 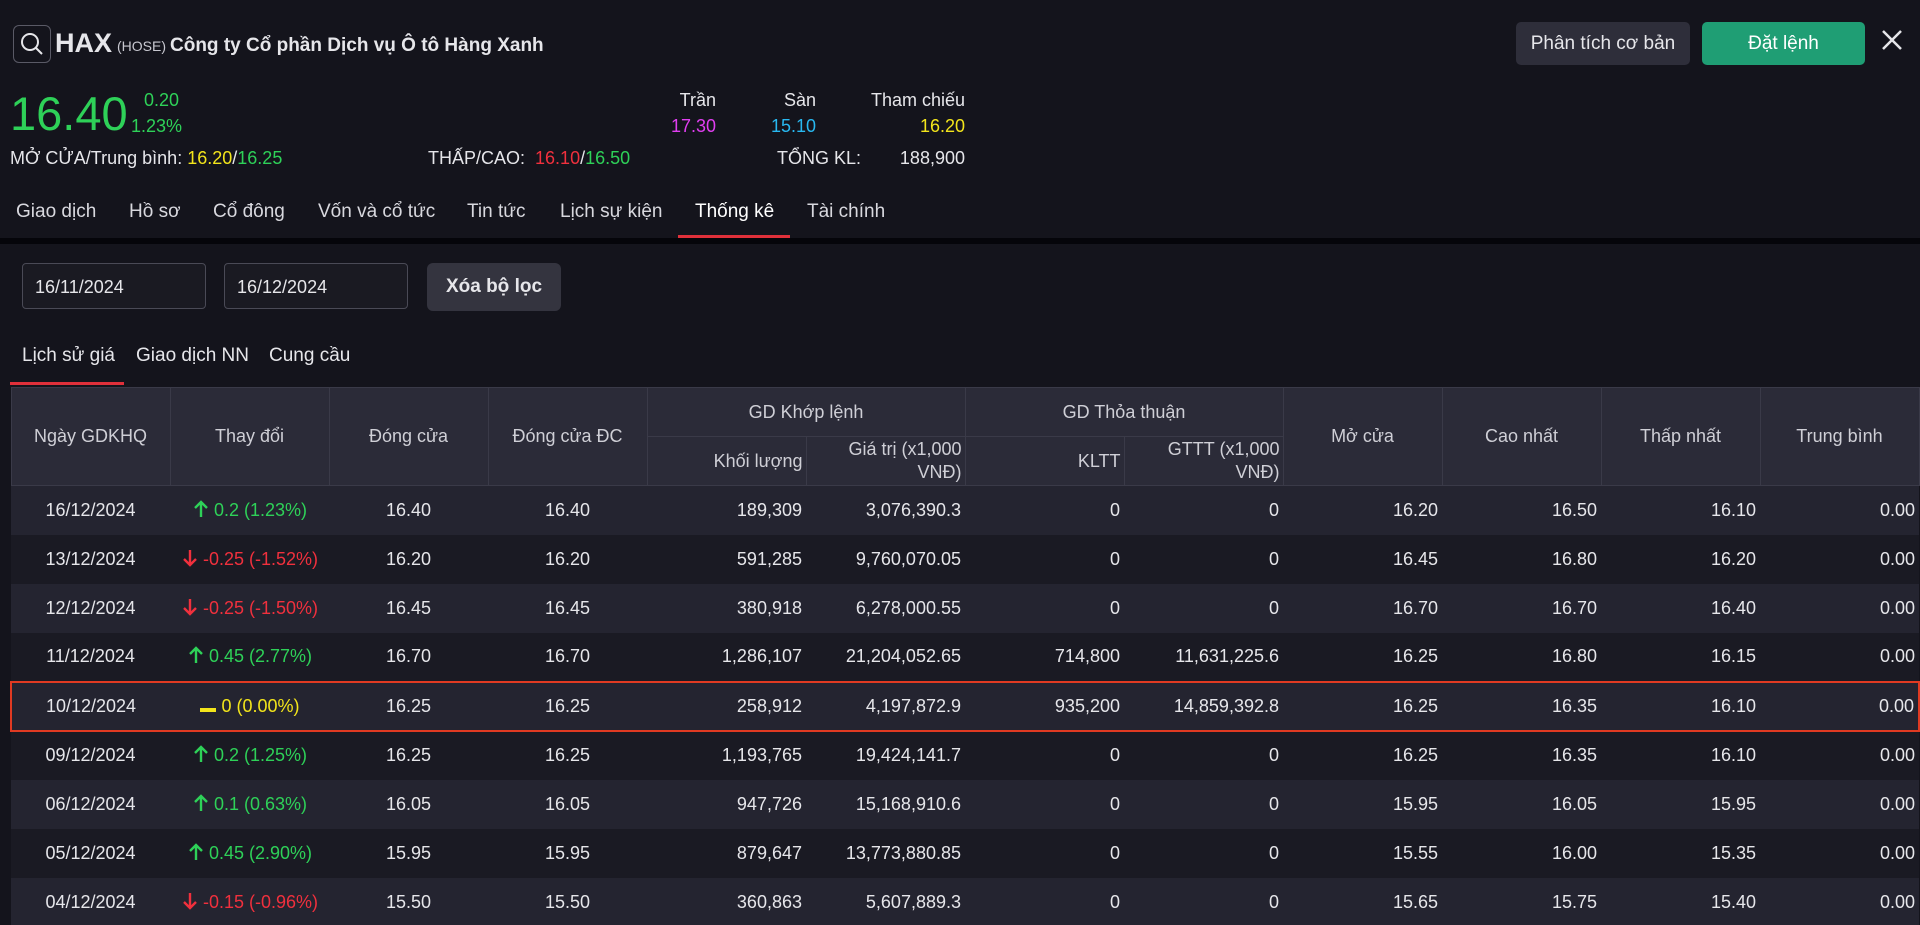 I want to click on ref-label: Tham chiếu, so click(x=917, y=100).